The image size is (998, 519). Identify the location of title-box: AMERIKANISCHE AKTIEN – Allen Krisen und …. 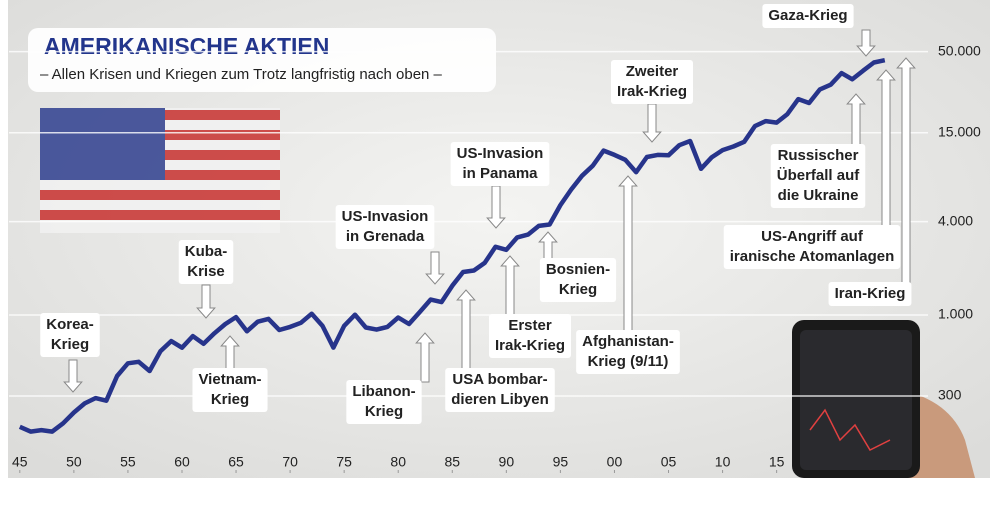
(262, 60).